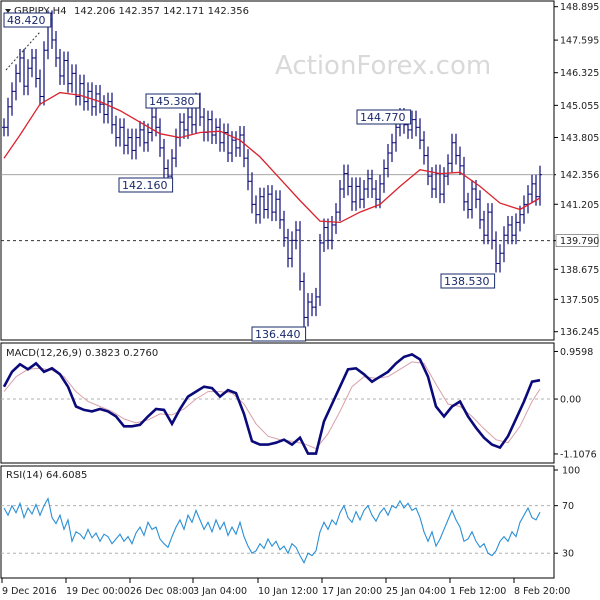  I want to click on price-tick-label: 148.895, so click(579, 7).